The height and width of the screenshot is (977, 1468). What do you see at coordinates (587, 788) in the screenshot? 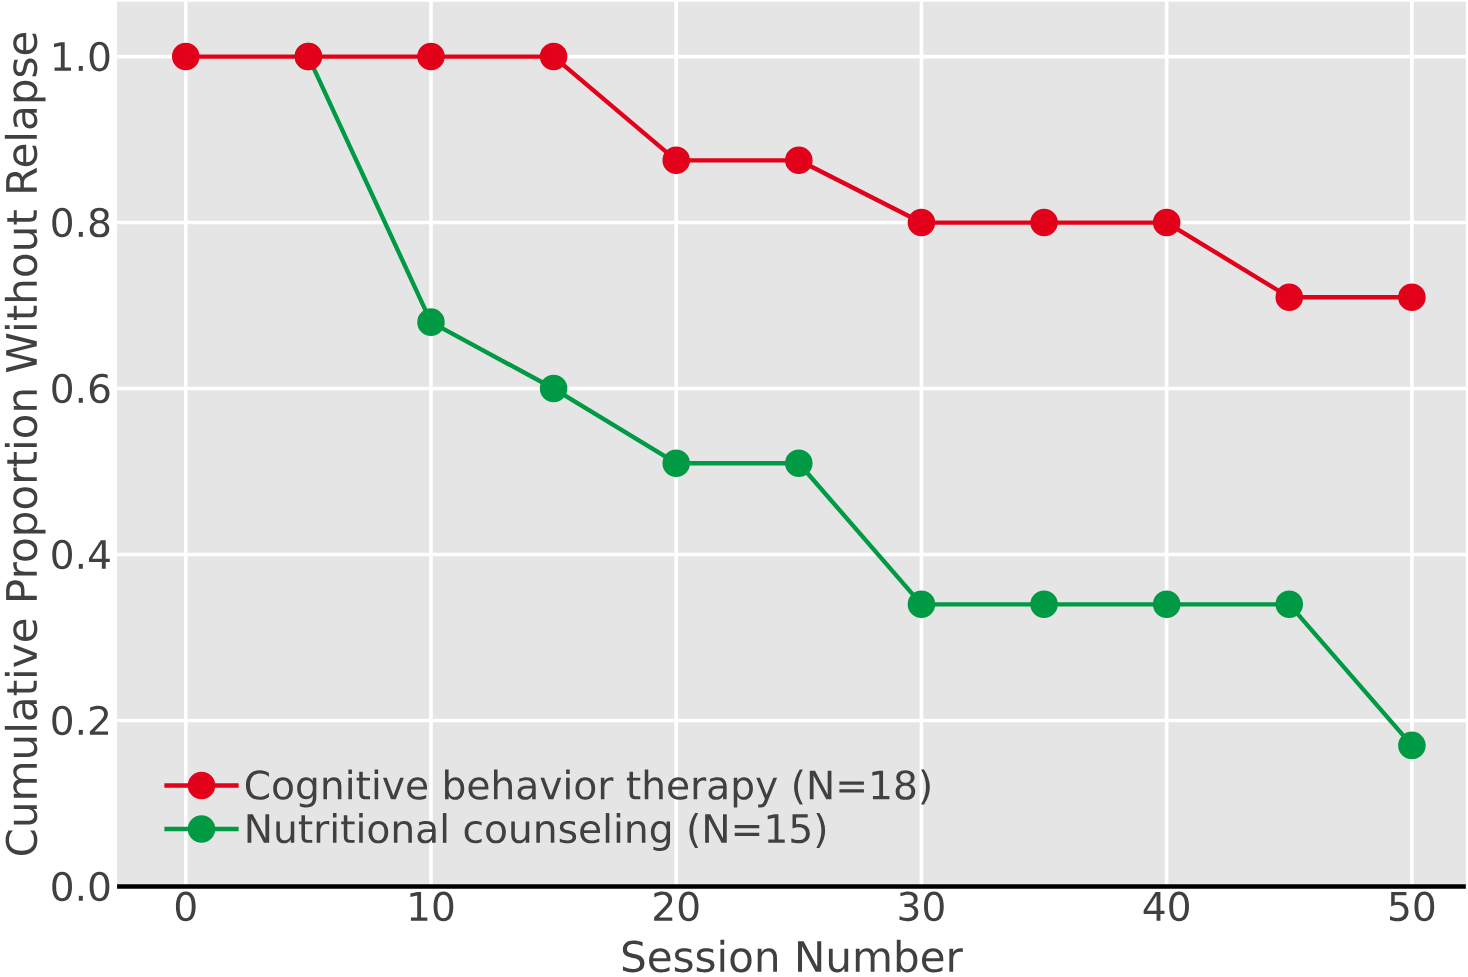
I see `legend-label: Cognitive behavior therapy (N=18)` at bounding box center [587, 788].